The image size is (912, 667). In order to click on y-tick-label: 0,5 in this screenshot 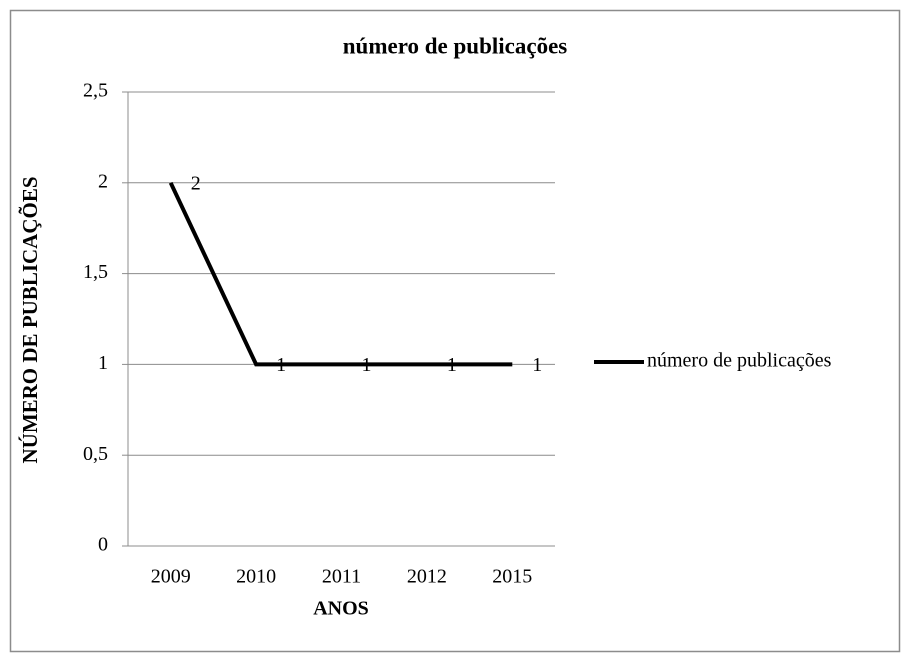, I will do `click(95, 454)`.